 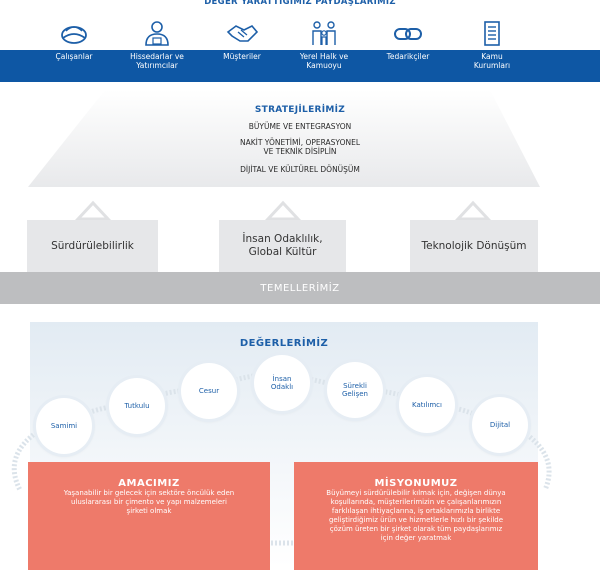 I want to click on stakeholders-title: DEĞER YARATTIĞIMIZ PAYDAŞLARIMIZ, so click(x=300, y=3).